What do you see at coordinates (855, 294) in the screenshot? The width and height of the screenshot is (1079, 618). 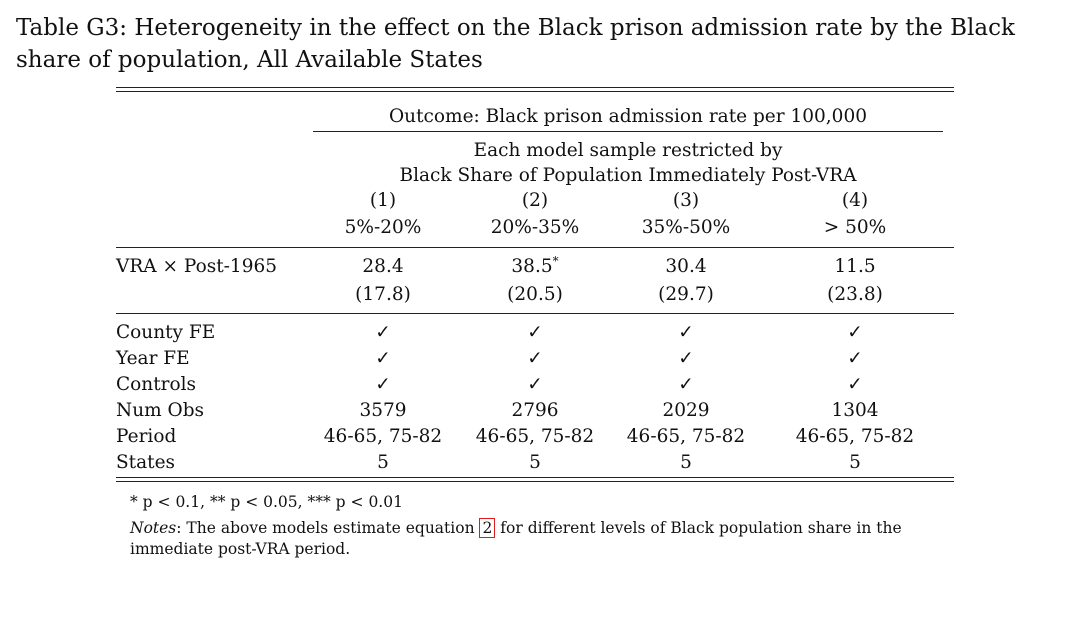 I see `coef-std-error: (23.8)` at bounding box center [855, 294].